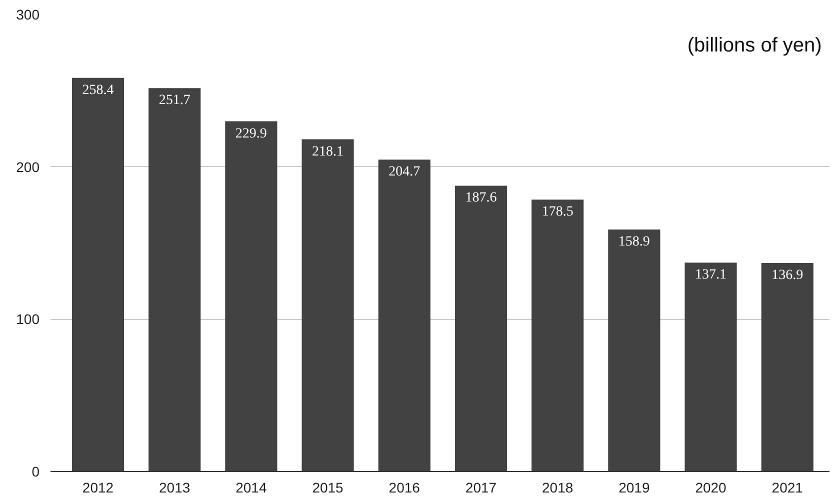 Image resolution: width=834 pixels, height=501 pixels. What do you see at coordinates (634, 242) in the screenshot?
I see `data-label: 158.9` at bounding box center [634, 242].